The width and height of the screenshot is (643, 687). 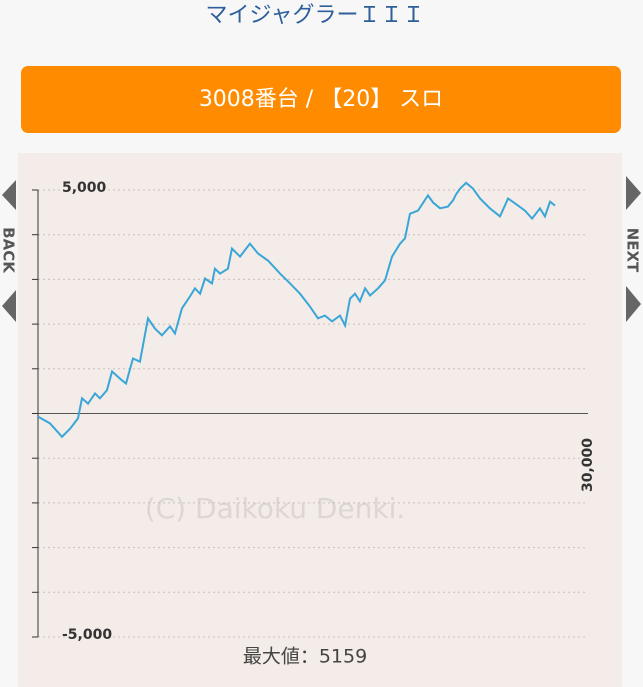 What do you see at coordinates (84, 188) in the screenshot?
I see `y-tick-label: 5,000` at bounding box center [84, 188].